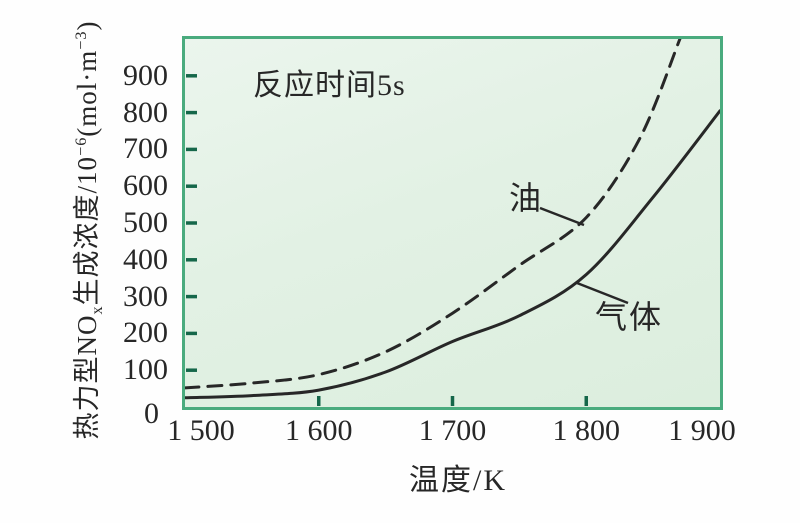 Image resolution: width=800 pixels, height=523 pixels. Describe the element at coordinates (145, 370) in the screenshot. I see `y-tick-label: 100` at that location.